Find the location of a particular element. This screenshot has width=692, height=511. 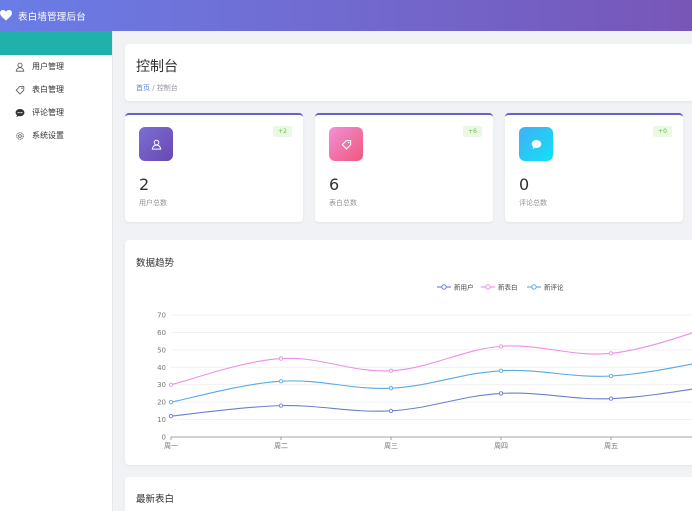

sidebar-item-label: 评论管理 is located at coordinates (48, 112).